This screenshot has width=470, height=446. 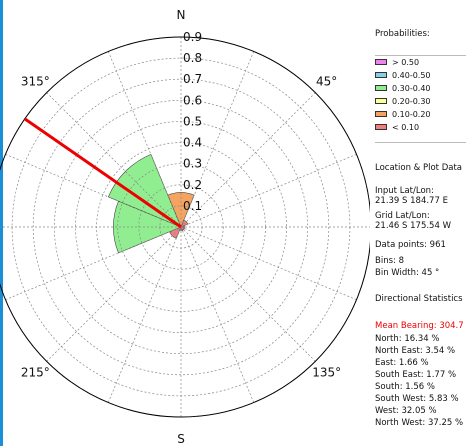 What do you see at coordinates (413, 226) in the screenshot?
I see `grid-latlon-value: 21.46 S 175.54 W` at bounding box center [413, 226].